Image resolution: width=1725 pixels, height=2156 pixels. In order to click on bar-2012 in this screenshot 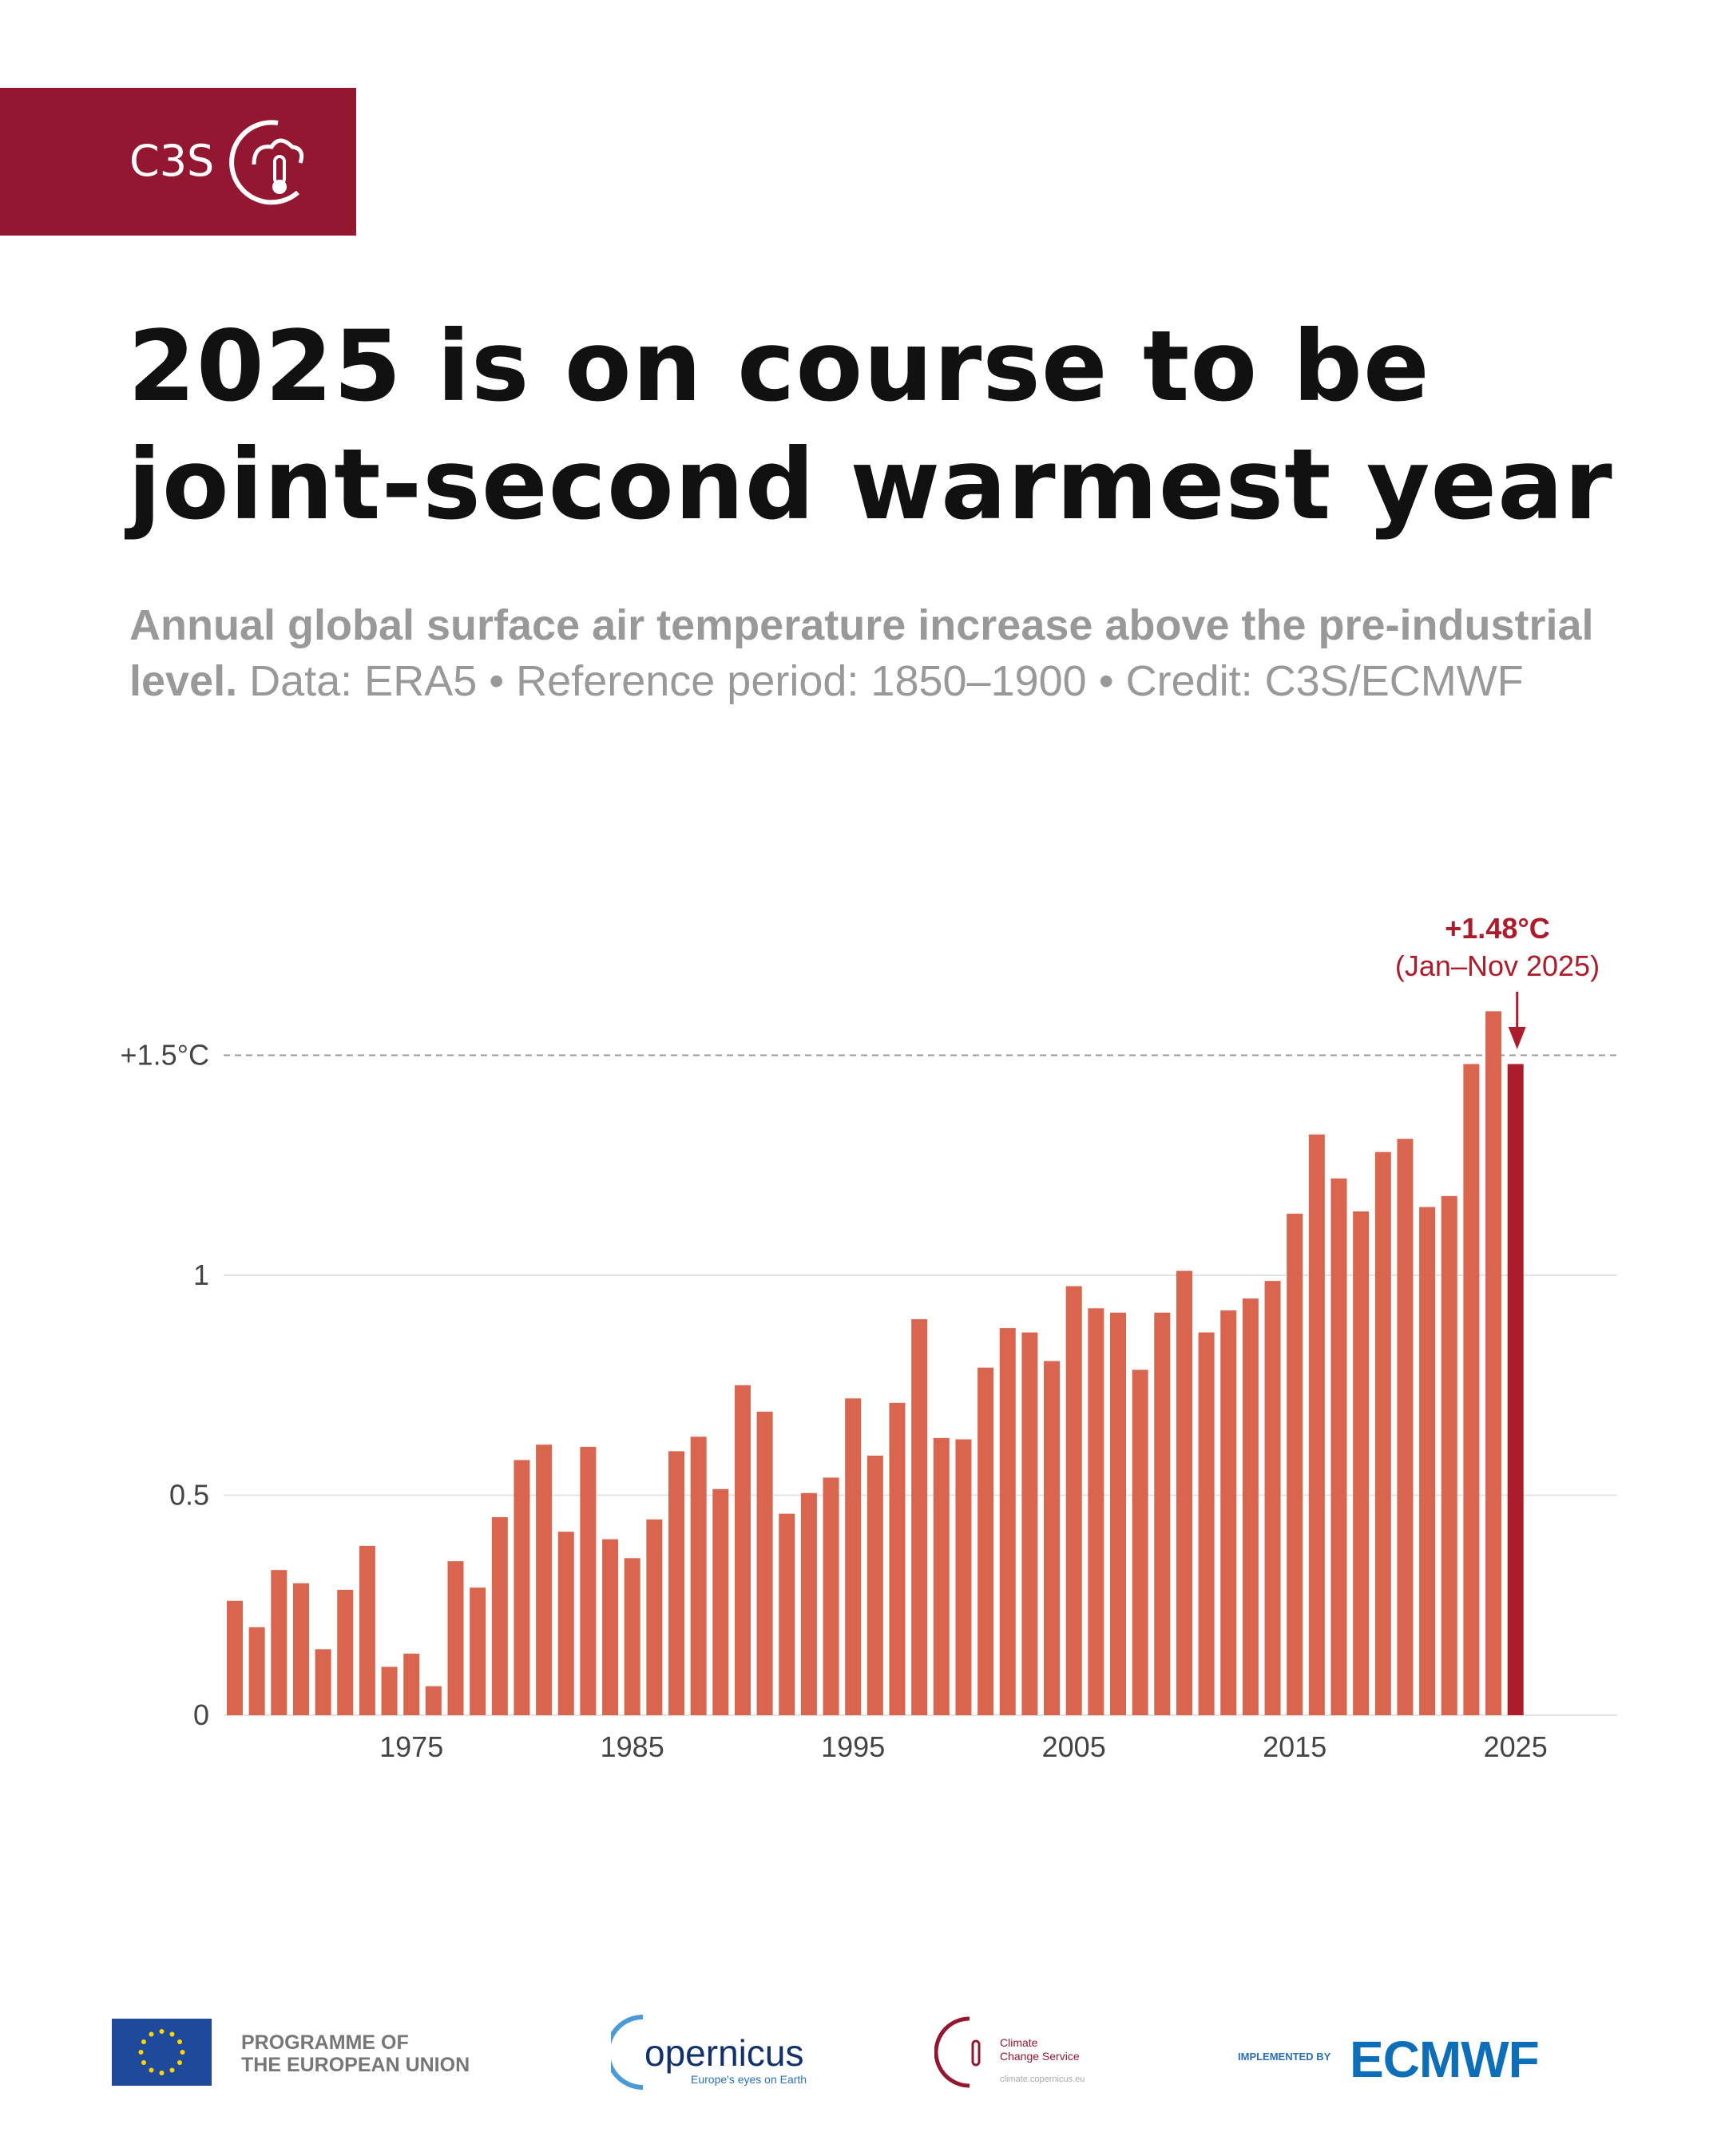, I will do `click(1229, 1512)`.